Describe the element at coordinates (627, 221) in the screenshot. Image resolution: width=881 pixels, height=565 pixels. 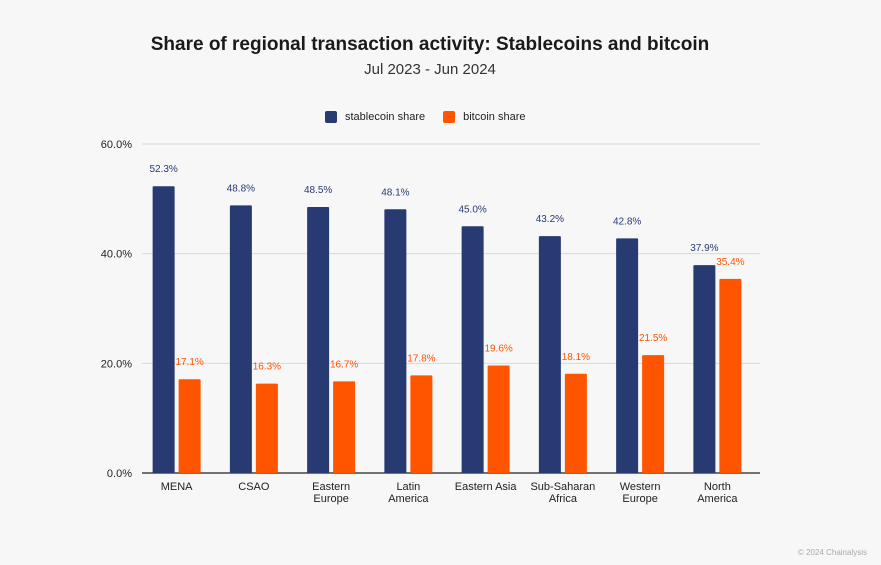
I see `data-label-stablecoin: 42.8%` at that location.